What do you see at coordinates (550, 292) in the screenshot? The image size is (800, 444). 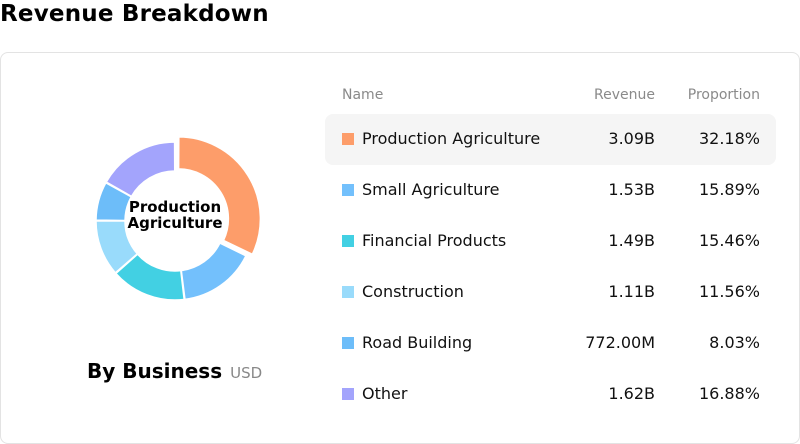 I see `table-row: Construction 1.11B 11.56%` at bounding box center [550, 292].